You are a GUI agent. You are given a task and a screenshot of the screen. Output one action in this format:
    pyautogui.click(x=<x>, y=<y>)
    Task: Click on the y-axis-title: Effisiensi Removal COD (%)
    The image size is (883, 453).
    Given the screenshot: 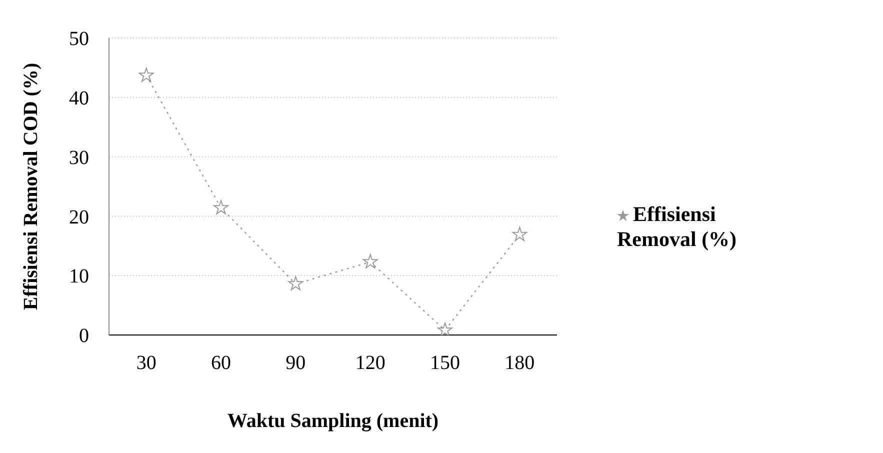 What is the action you would take?
    pyautogui.click(x=31, y=186)
    